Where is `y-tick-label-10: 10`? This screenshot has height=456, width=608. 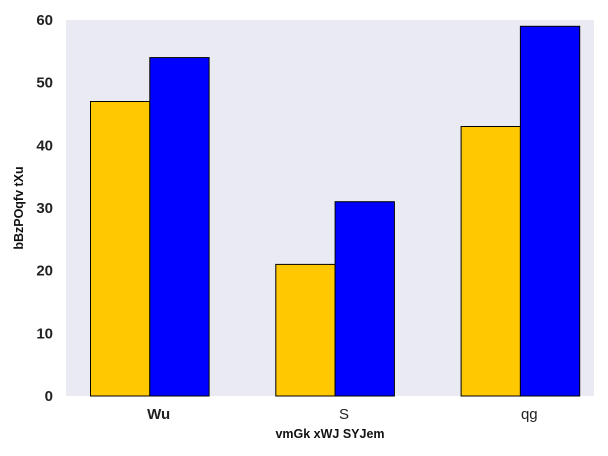
y-tick-label-10: 10 is located at coordinates (44, 333).